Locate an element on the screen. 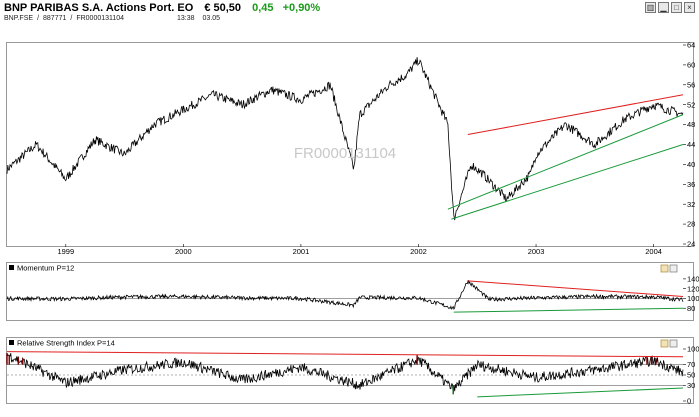  maximize-icon: □ is located at coordinates (676, 7).